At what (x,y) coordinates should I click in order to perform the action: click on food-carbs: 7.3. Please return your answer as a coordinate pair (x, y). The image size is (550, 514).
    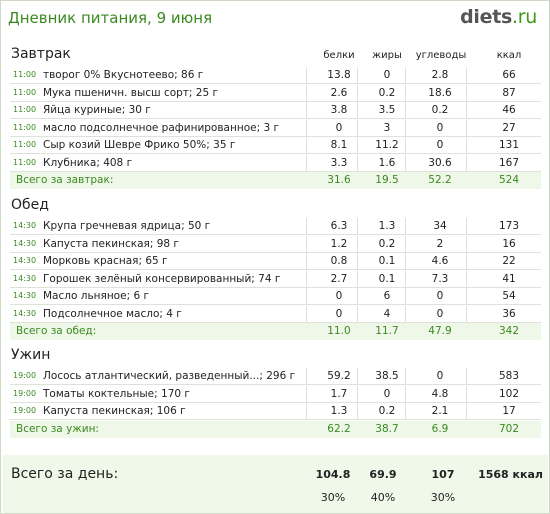
    Looking at the image, I should click on (440, 278).